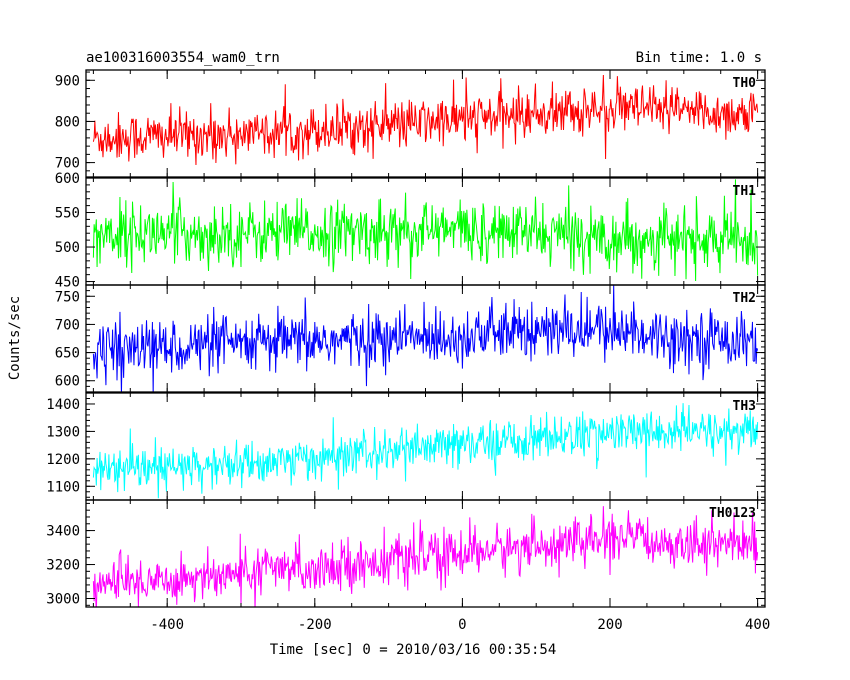  Describe the element at coordinates (63, 532) in the screenshot. I see `y-tick-label: 3400` at that location.